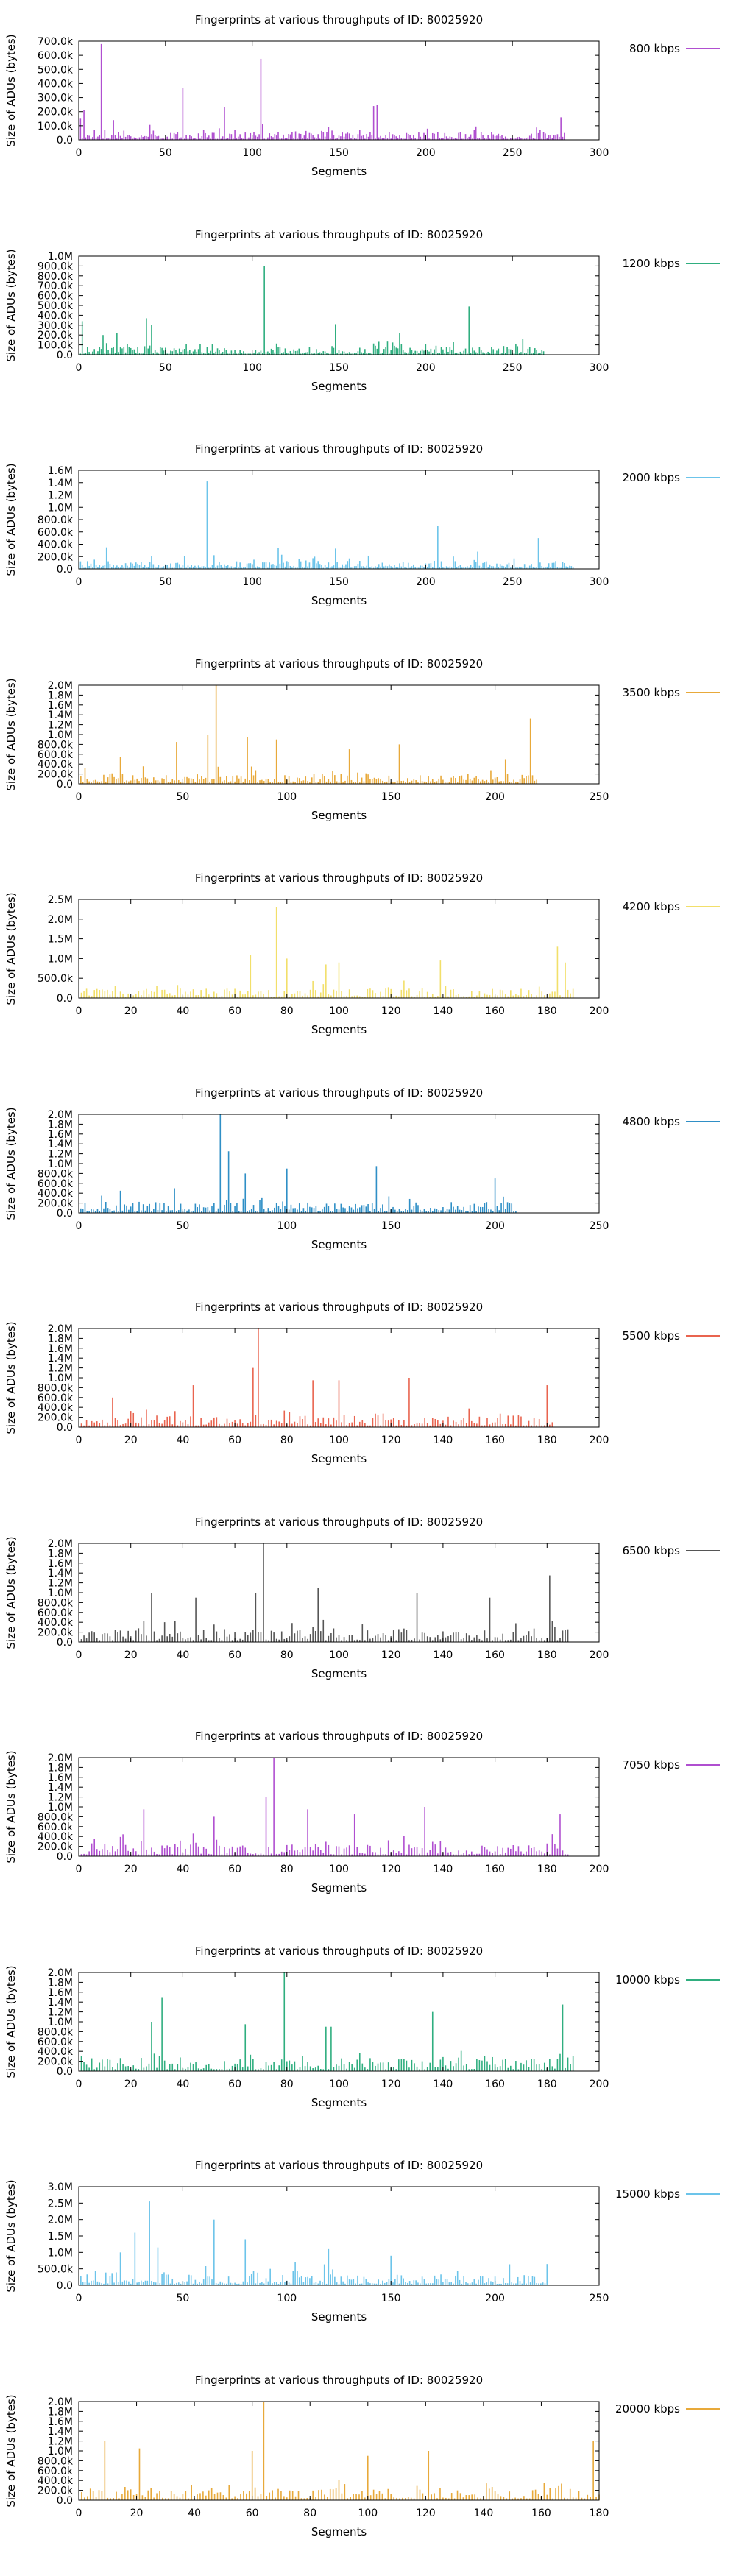 This screenshot has height=2576, width=736. Describe the element at coordinates (56, 325) in the screenshot. I see `y-tick-label: 300.0k` at that location.